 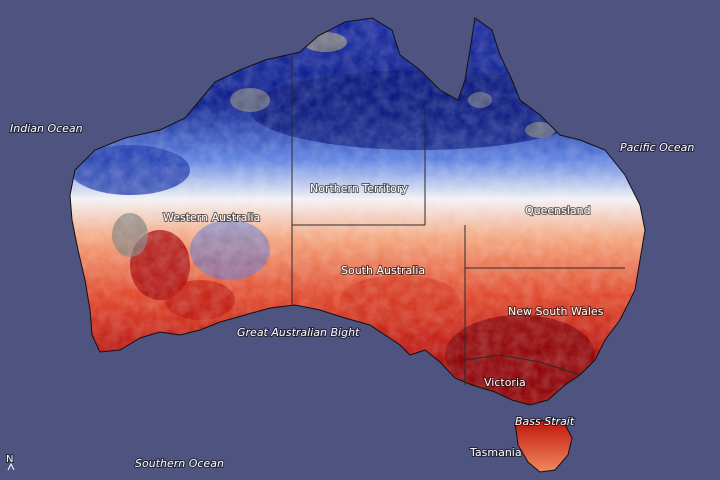 What do you see at coordinates (558, 210) in the screenshot?
I see `label-queensland: Queensland` at bounding box center [558, 210].